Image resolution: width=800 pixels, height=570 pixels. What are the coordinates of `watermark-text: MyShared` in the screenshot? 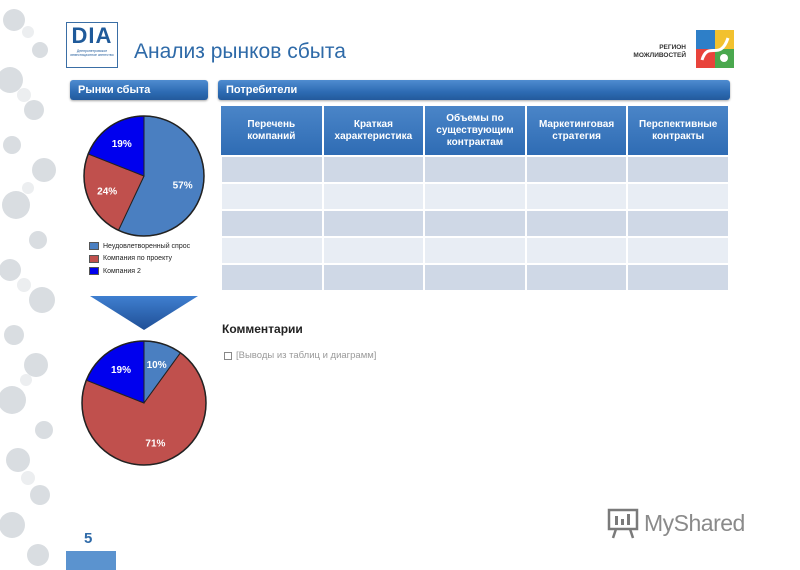 It's located at (694, 522).